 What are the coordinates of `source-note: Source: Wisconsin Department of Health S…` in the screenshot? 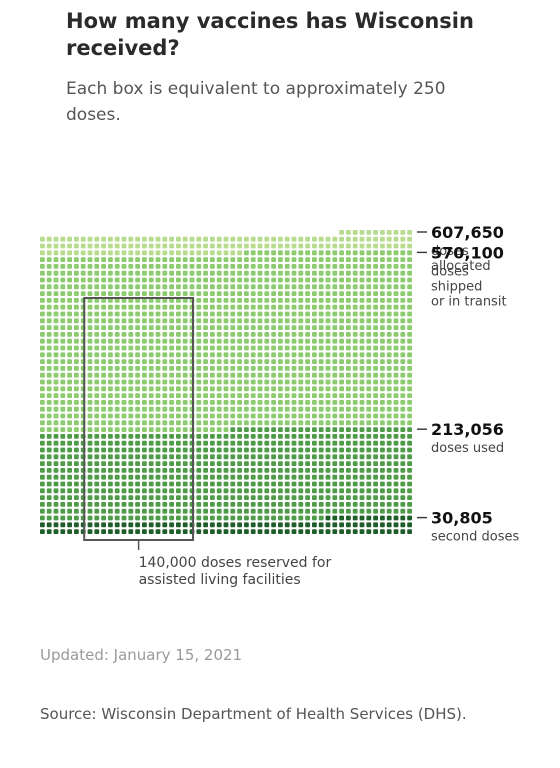 It's located at (253, 714).